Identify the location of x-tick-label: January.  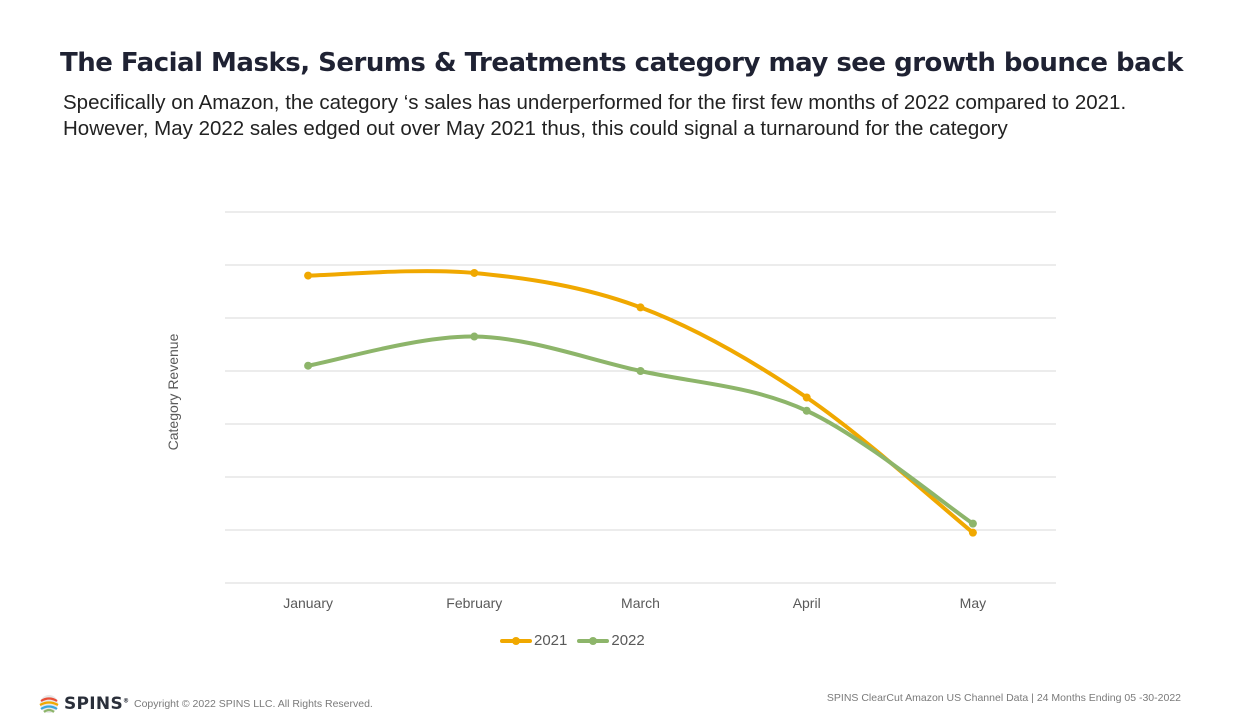
(308, 603).